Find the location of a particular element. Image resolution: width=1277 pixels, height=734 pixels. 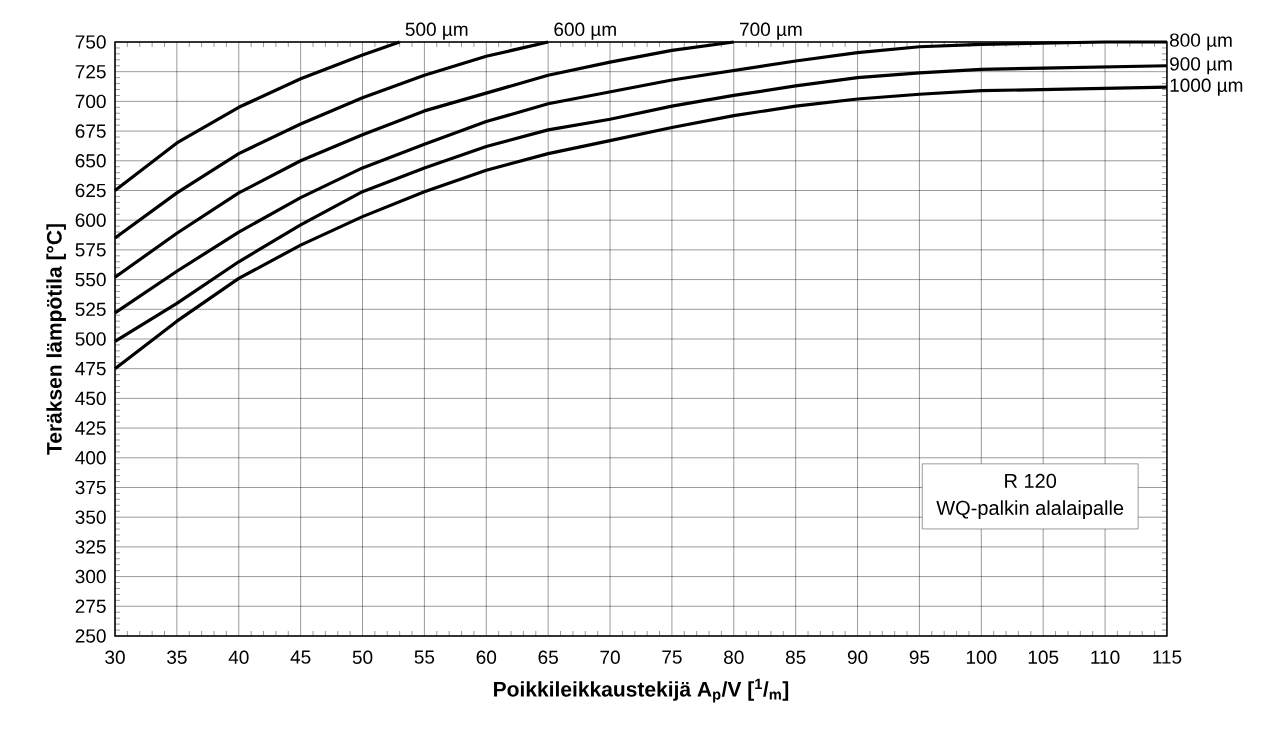

y-tick-label: 450 is located at coordinates (90, 398).